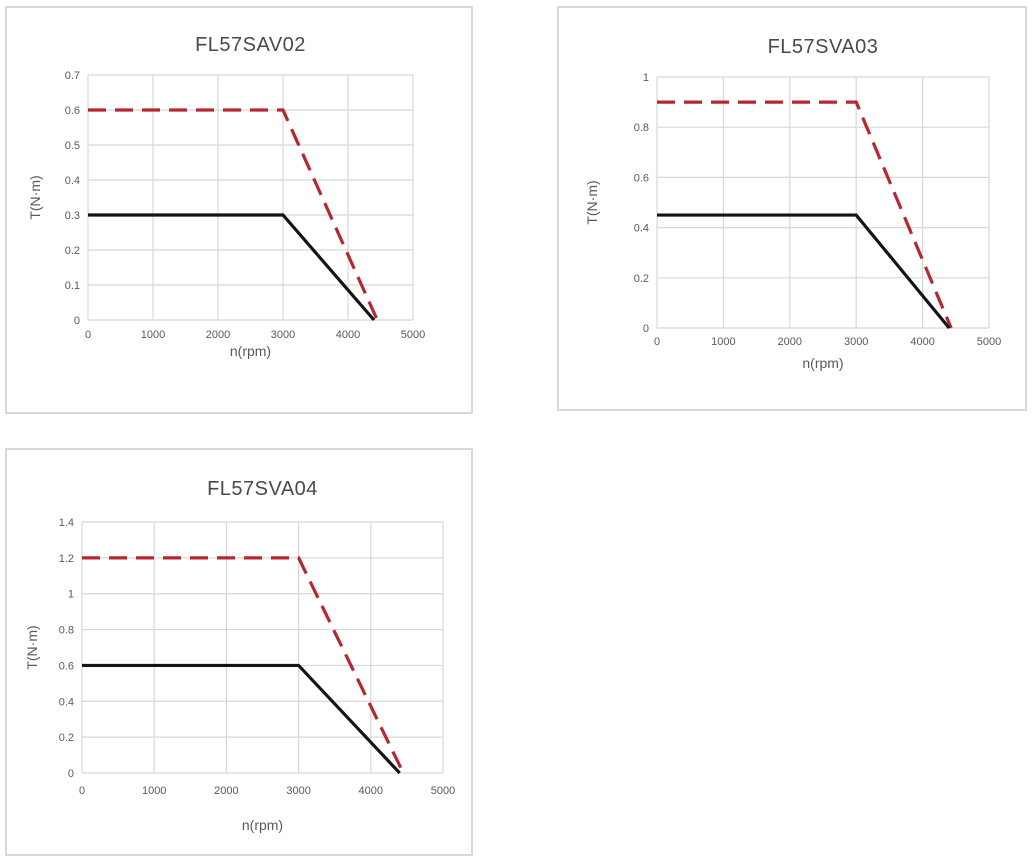 The width and height of the screenshot is (1034, 863). What do you see at coordinates (72, 286) in the screenshot?
I see `svg-text: 0.1` at bounding box center [72, 286].